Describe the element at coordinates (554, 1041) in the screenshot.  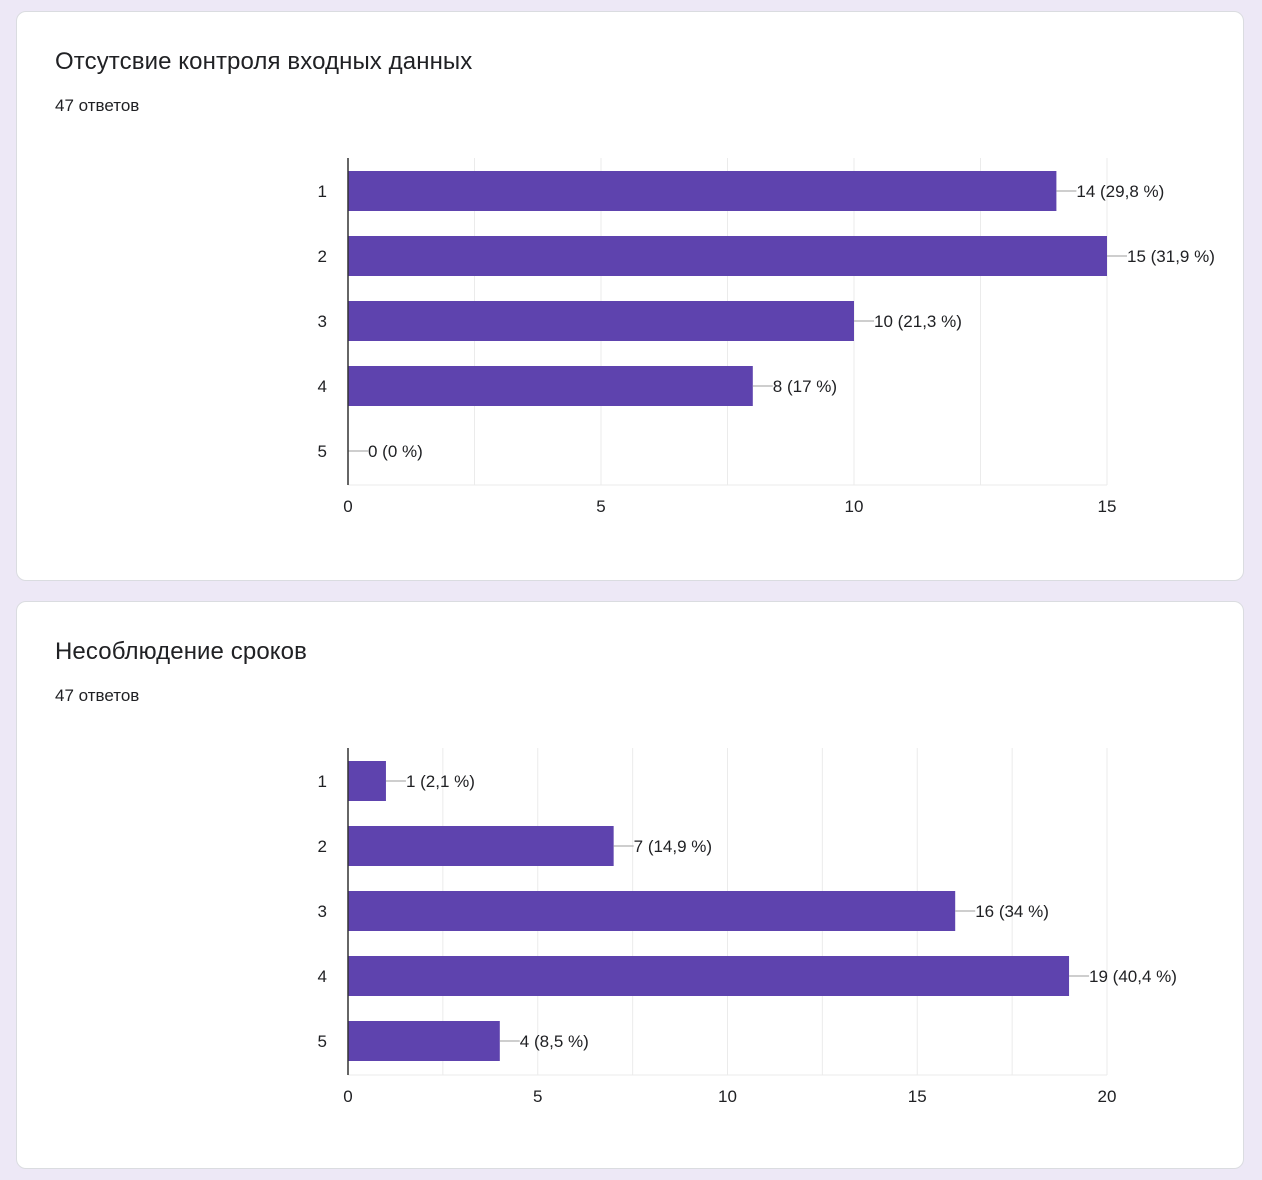
I see `data-label: 4 (8,5 %)` at that location.